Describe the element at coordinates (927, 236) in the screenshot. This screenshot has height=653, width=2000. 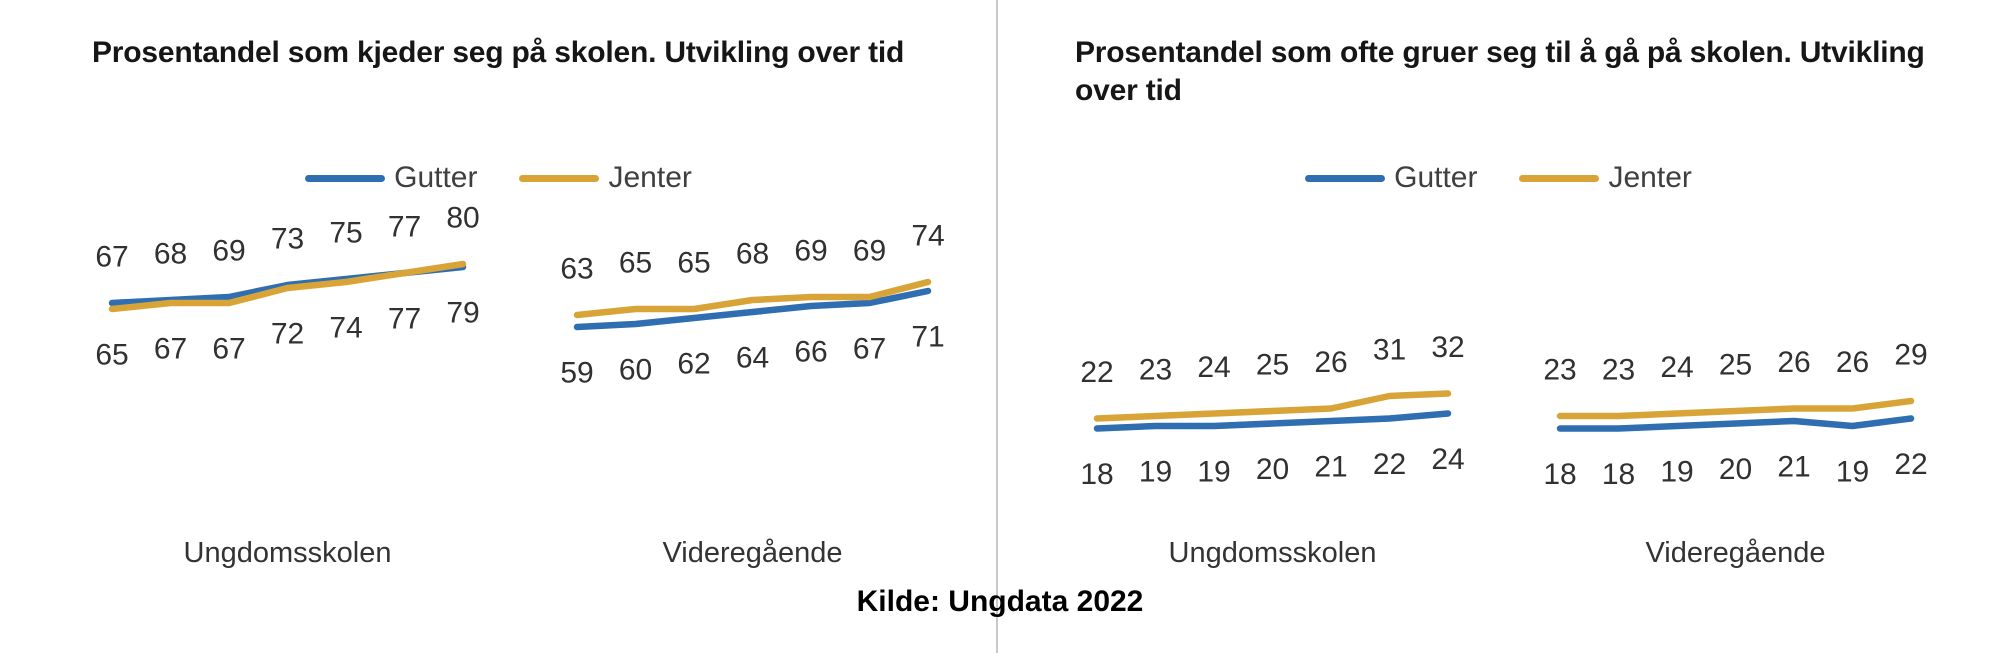
I see `data-label-top: 74` at that location.